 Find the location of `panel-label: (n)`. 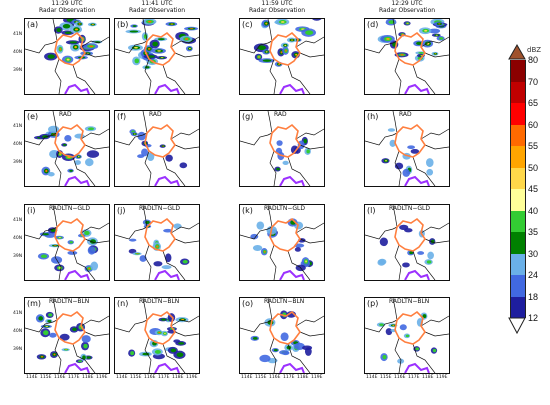

panel-label: (n) is located at coordinates (123, 303).